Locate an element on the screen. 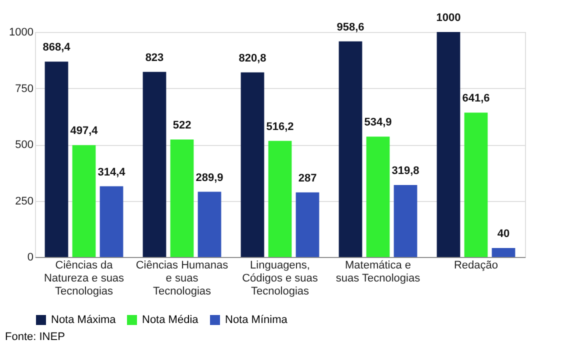 The image size is (563, 343). data-label: 314,4 is located at coordinates (112, 172).